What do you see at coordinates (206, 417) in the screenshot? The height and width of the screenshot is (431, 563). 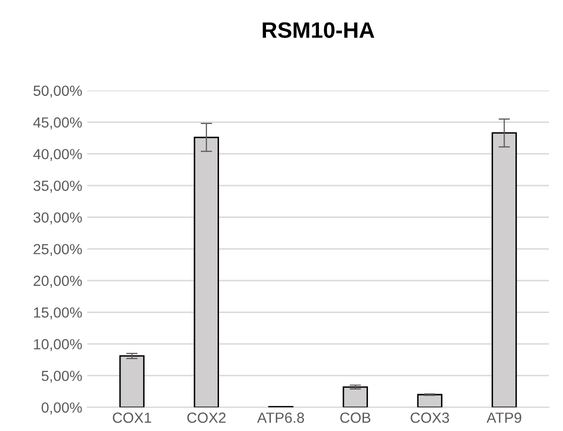 I see `x-tick-label: COX2` at bounding box center [206, 417].